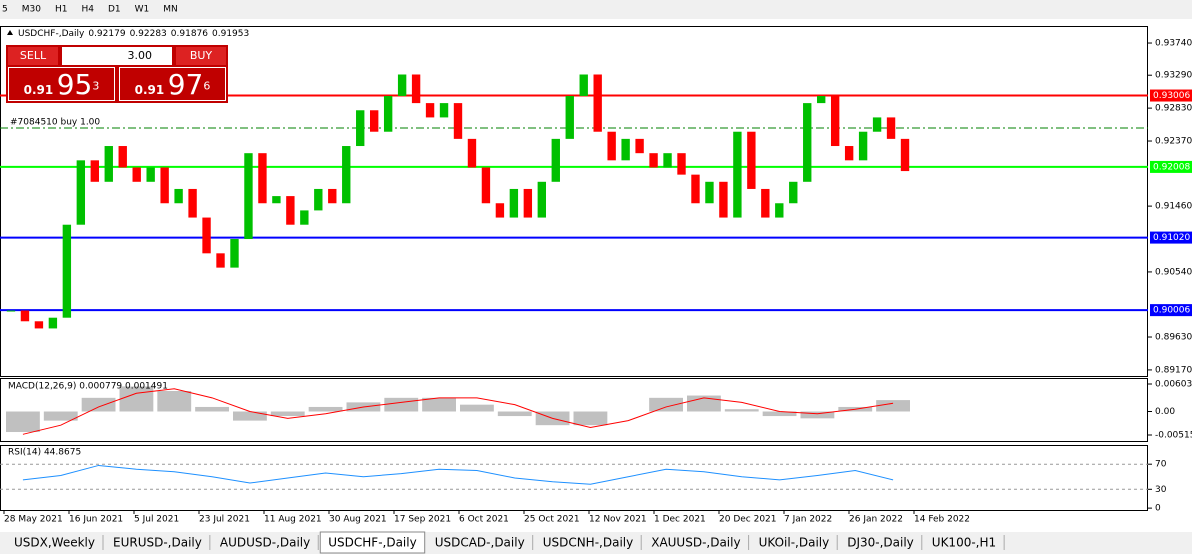 The height and width of the screenshot is (554, 1192). I want to click on buy-button: BUY, so click(201, 56).